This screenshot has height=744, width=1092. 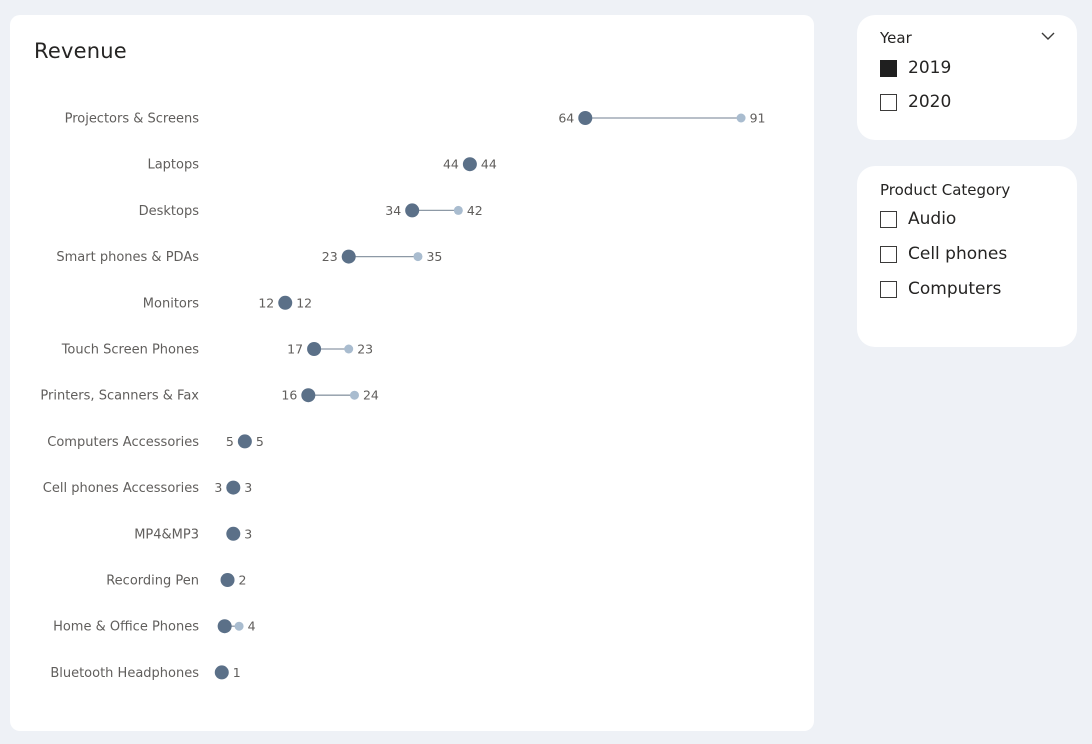 What do you see at coordinates (243, 580) in the screenshot?
I see `data-label: 2` at bounding box center [243, 580].